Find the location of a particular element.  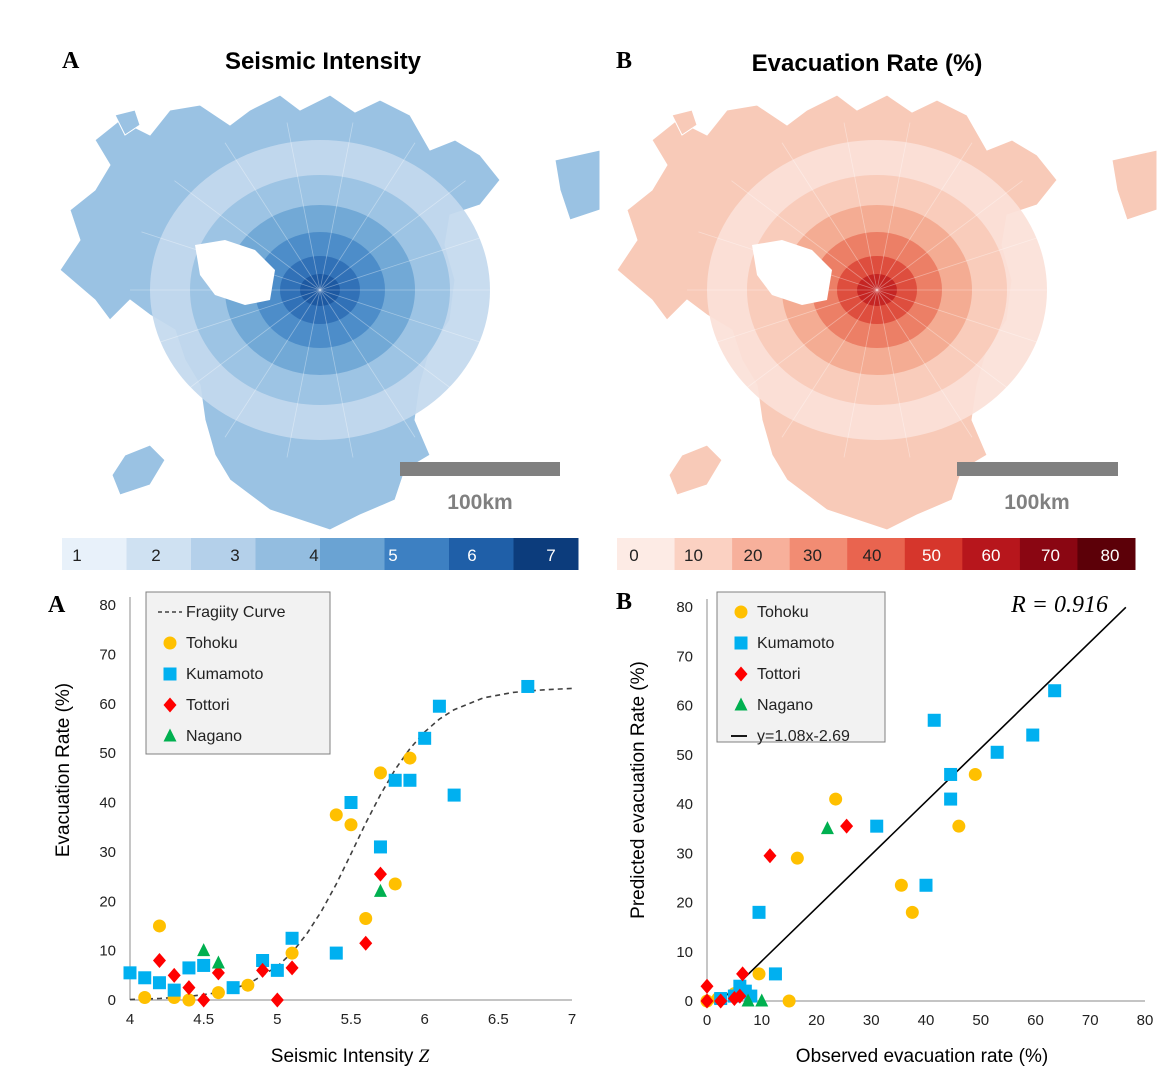

colorbar-tick-label: 2 is located at coordinates (155, 555).